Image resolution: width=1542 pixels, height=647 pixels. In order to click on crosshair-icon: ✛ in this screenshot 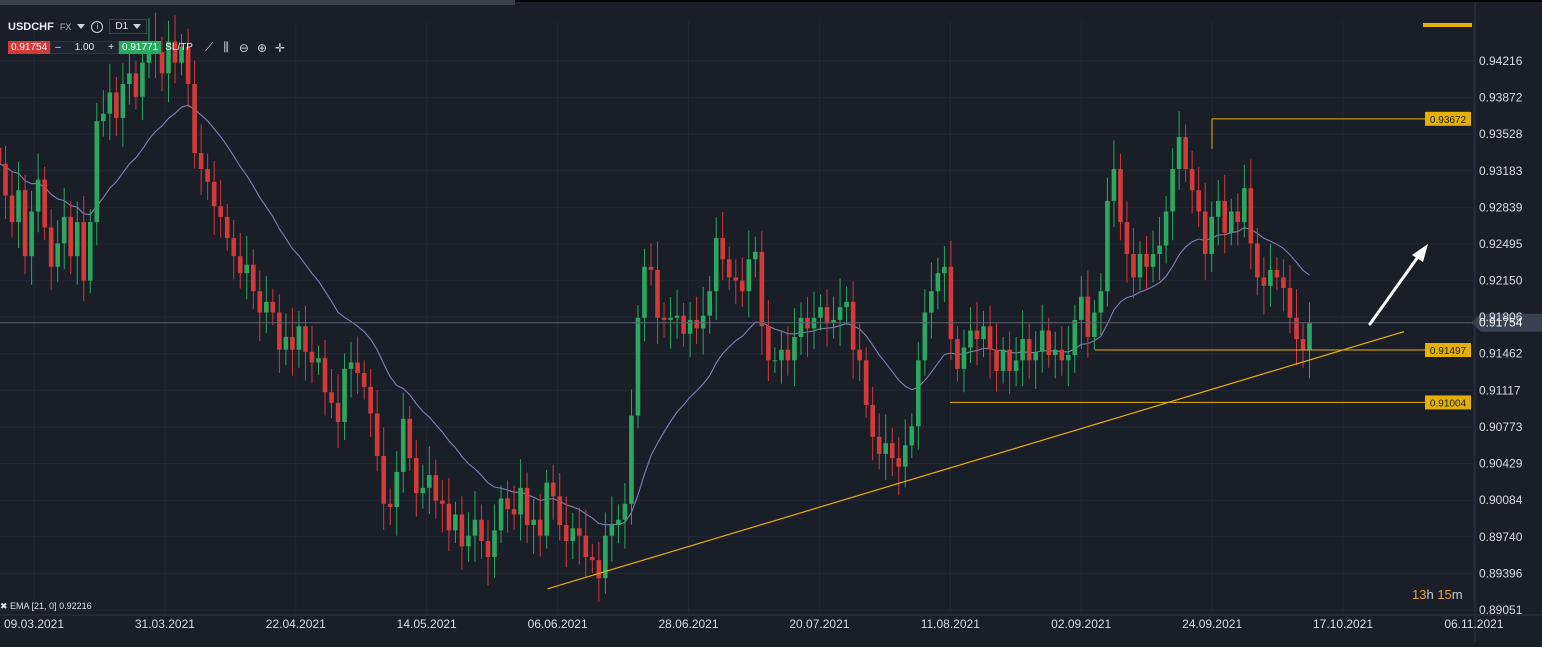, I will do `click(280, 47)`.